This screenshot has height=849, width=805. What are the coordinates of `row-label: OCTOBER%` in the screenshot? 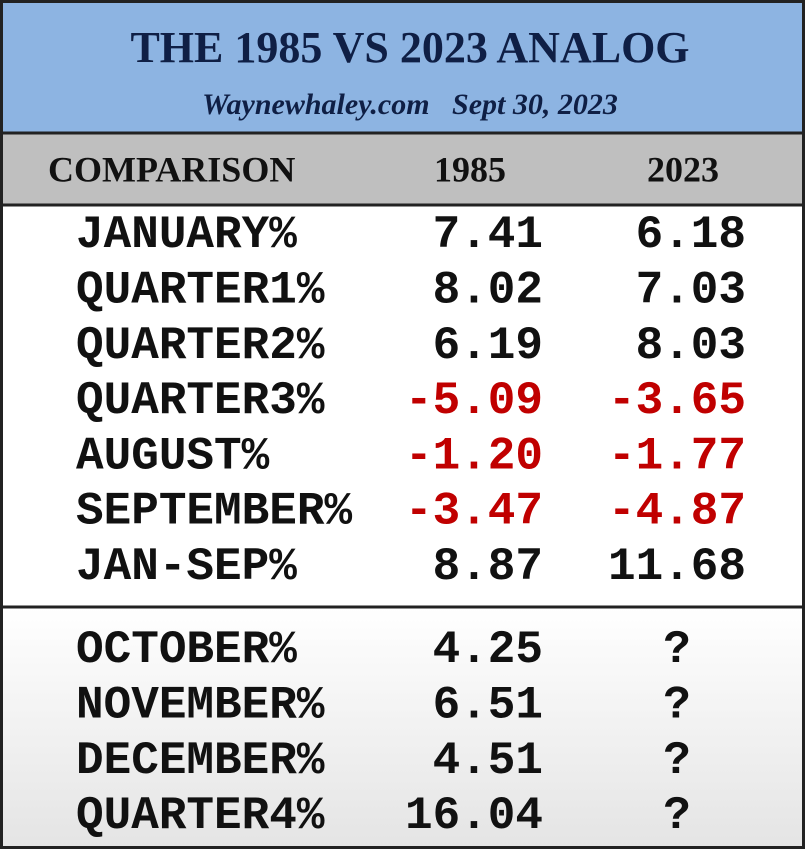 It's located at (186, 650).